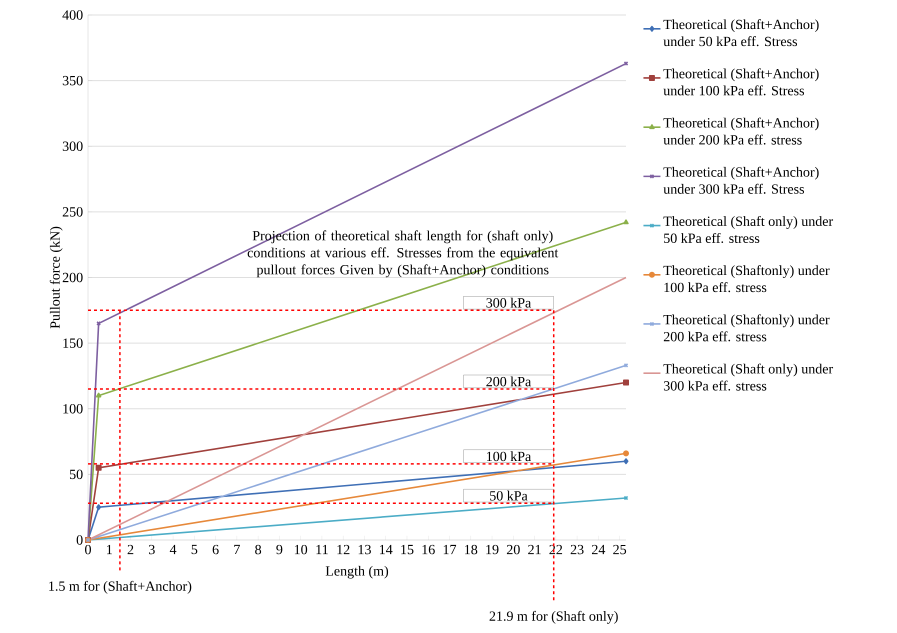 The height and width of the screenshot is (633, 897). What do you see at coordinates (513, 549) in the screenshot?
I see `x-tick-label: 20` at bounding box center [513, 549].